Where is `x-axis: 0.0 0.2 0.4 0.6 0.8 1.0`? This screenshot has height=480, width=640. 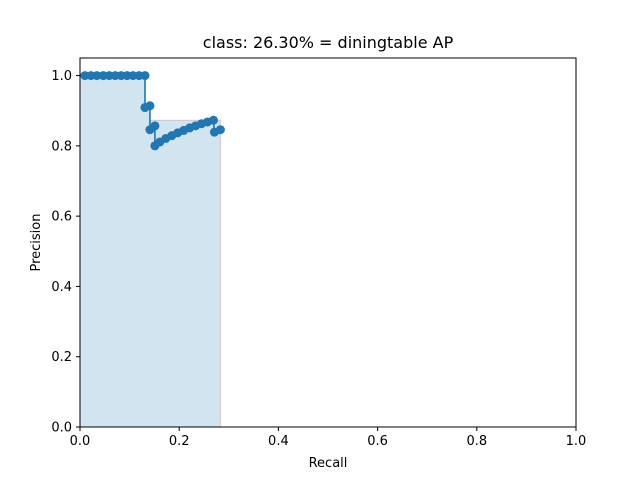 x-axis: 0.0 0.2 0.4 0.6 0.8 1.0 is located at coordinates (328, 438).